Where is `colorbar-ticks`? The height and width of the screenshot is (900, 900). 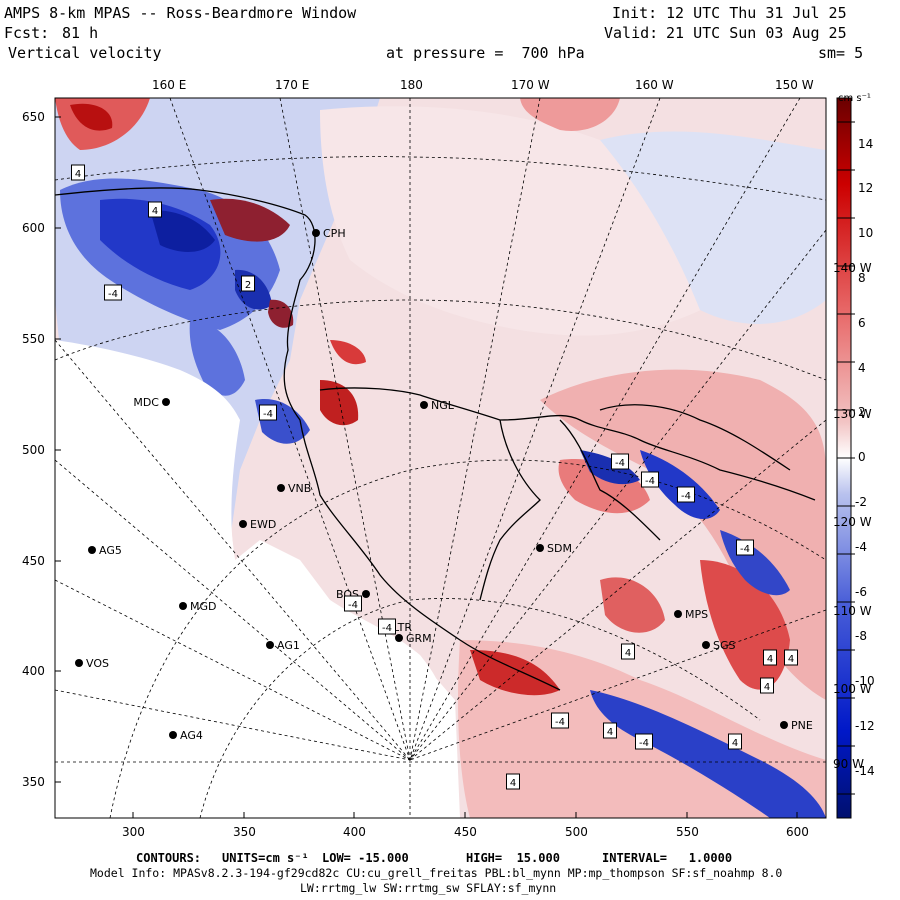
colorbar-ticks is located at coordinates (846, 458).